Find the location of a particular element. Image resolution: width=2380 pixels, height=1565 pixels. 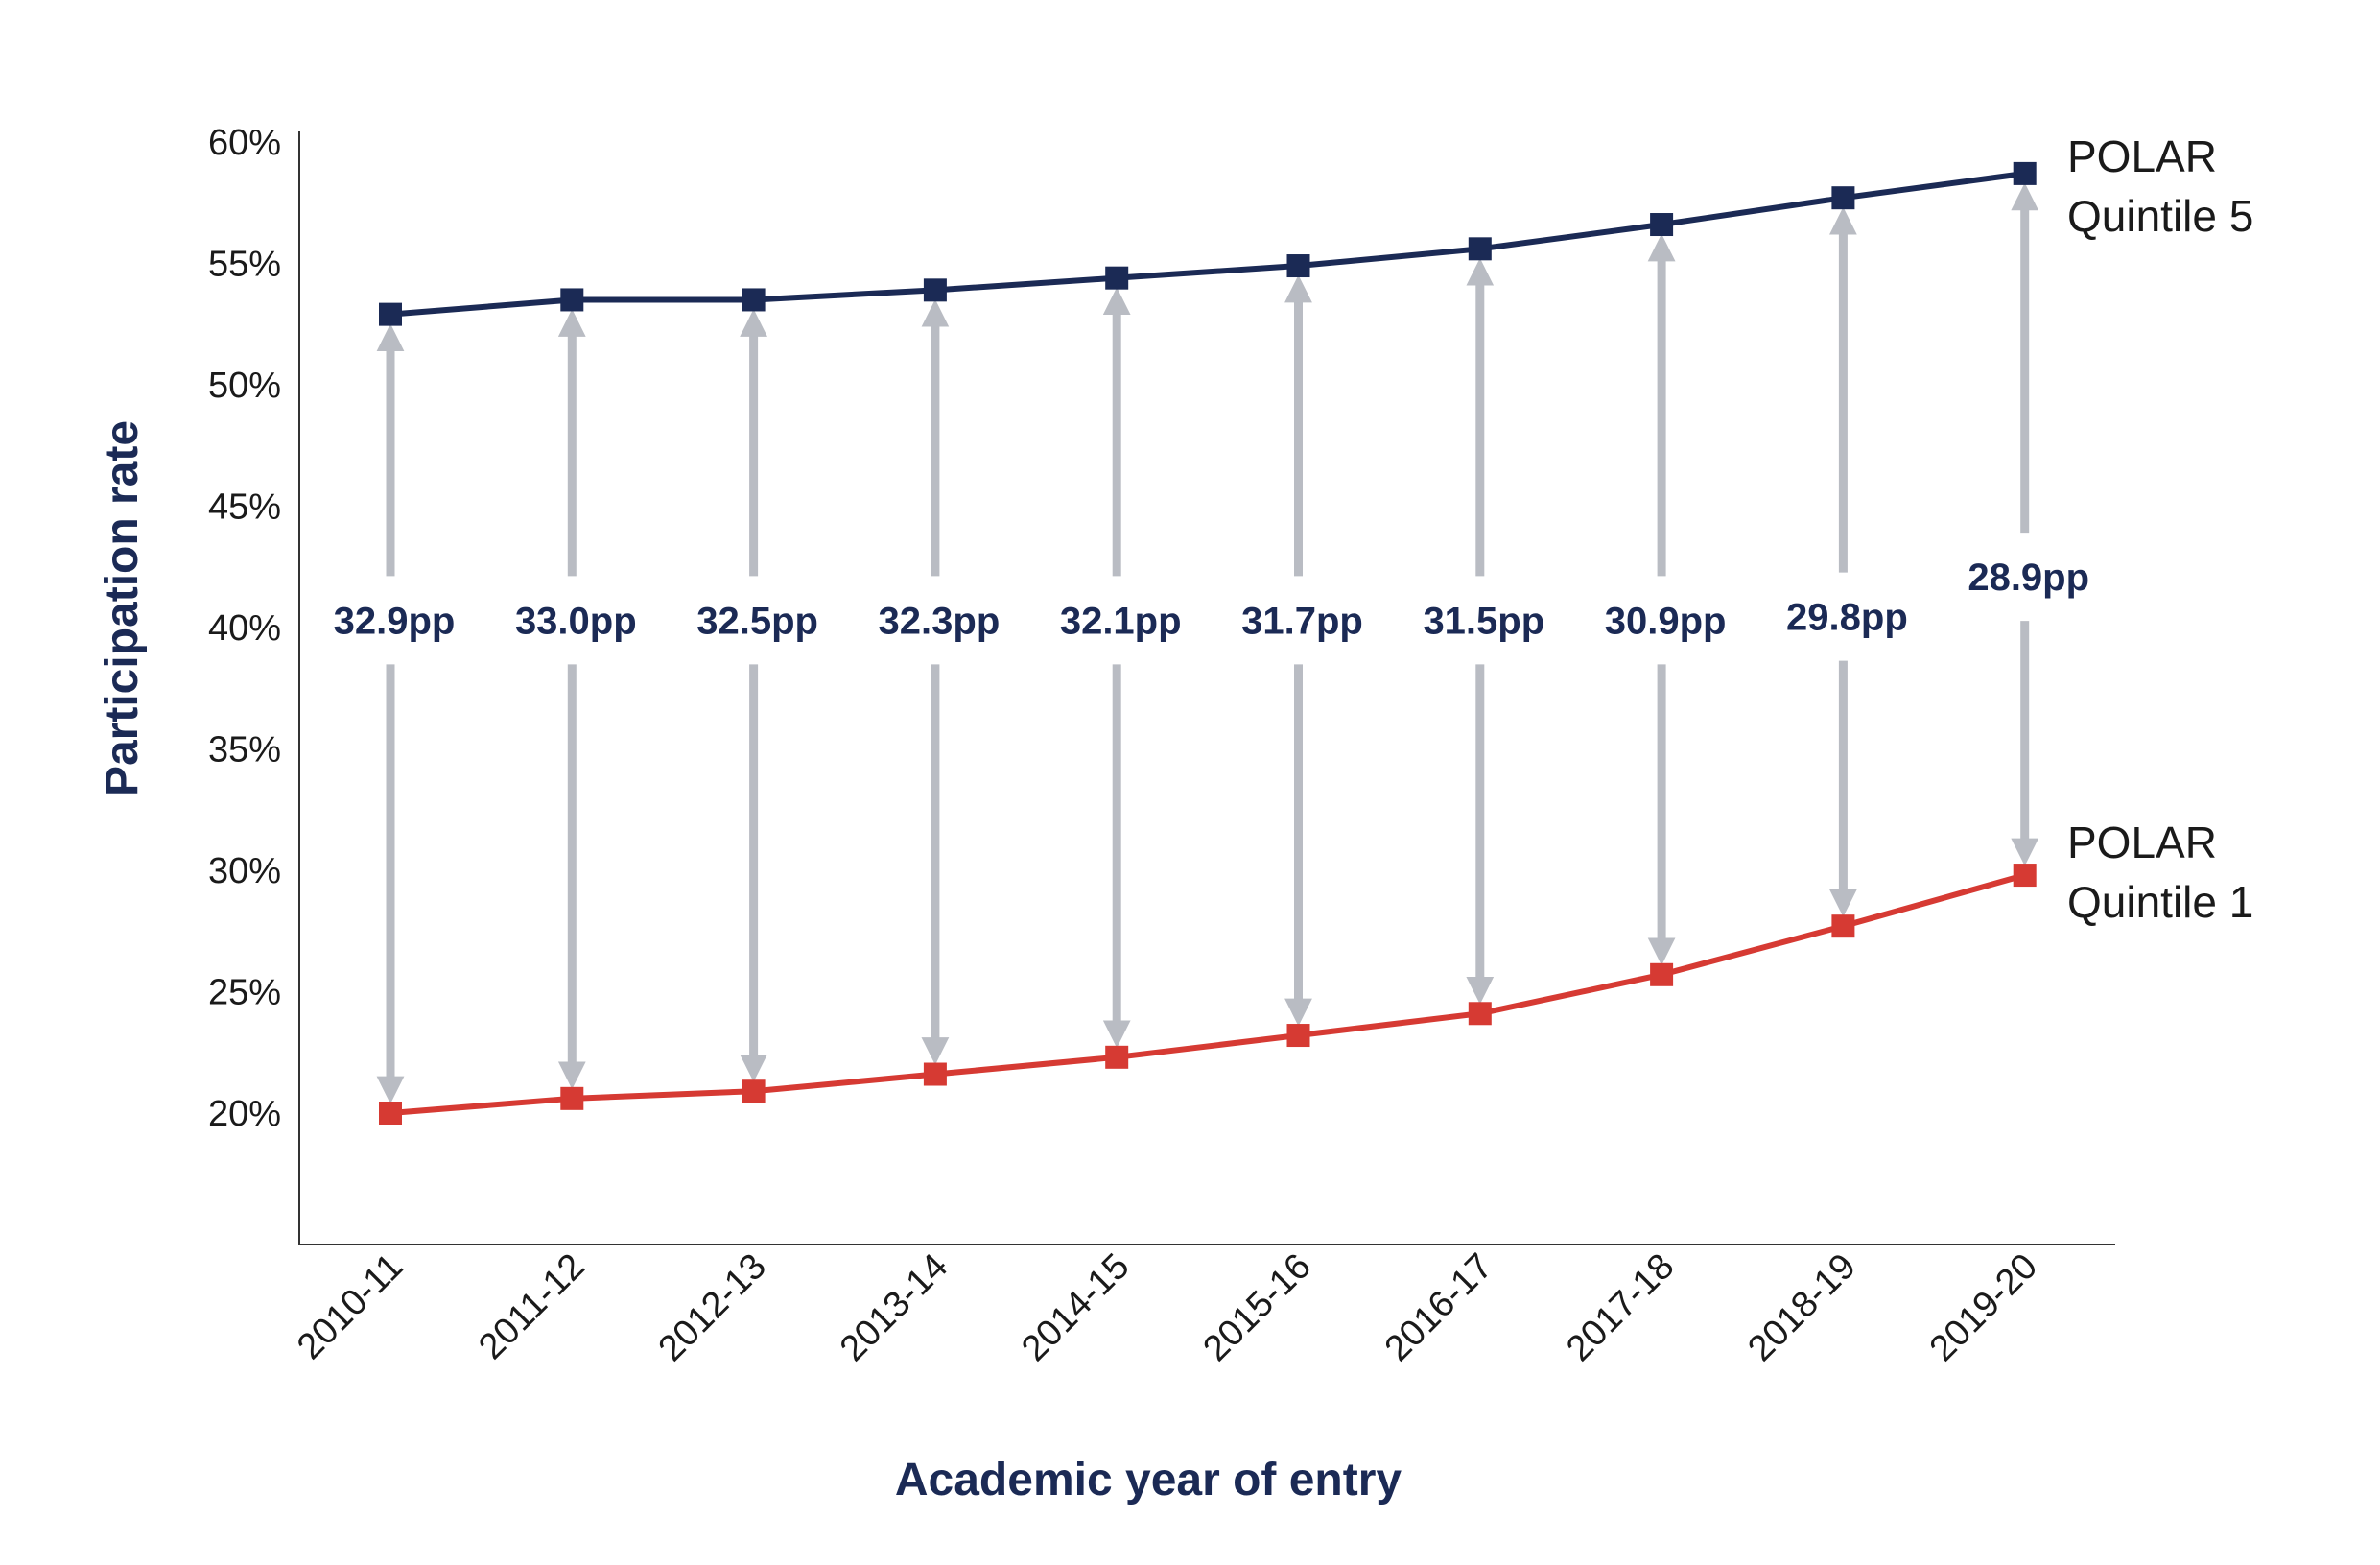

gap-label: 32.9pp is located at coordinates (395, 621).